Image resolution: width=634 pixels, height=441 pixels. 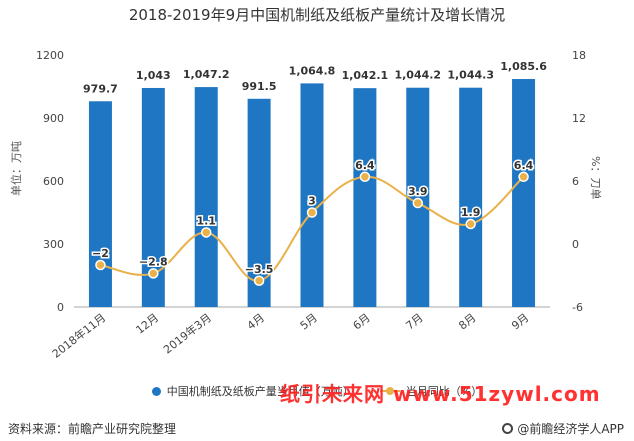 What do you see at coordinates (312, 70) in the screenshot?
I see `bar-value-label: 1,064.8` at bounding box center [312, 70].